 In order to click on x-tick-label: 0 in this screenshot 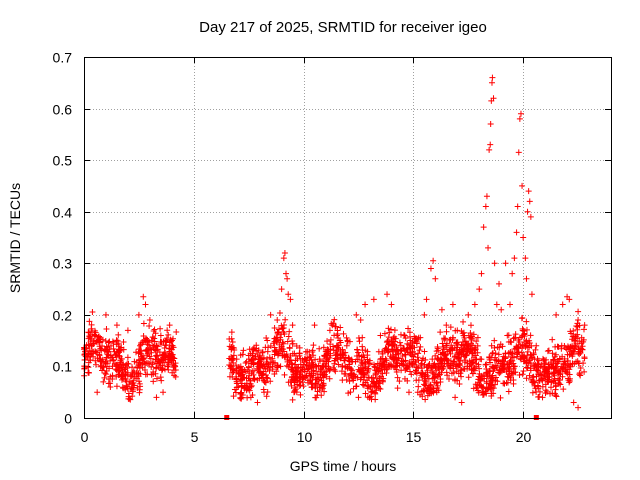, I will do `click(85, 437)`.